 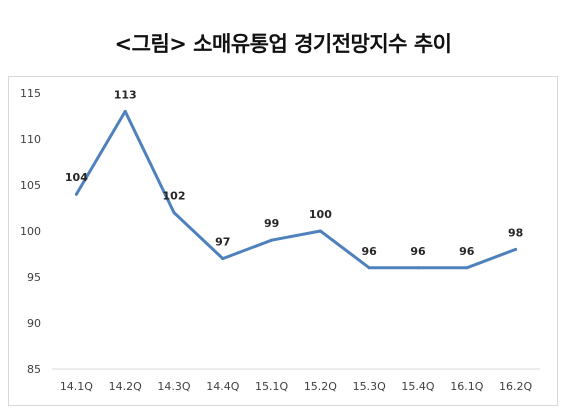 I want to click on x-tick-label: 15.4Q, so click(x=417, y=386).